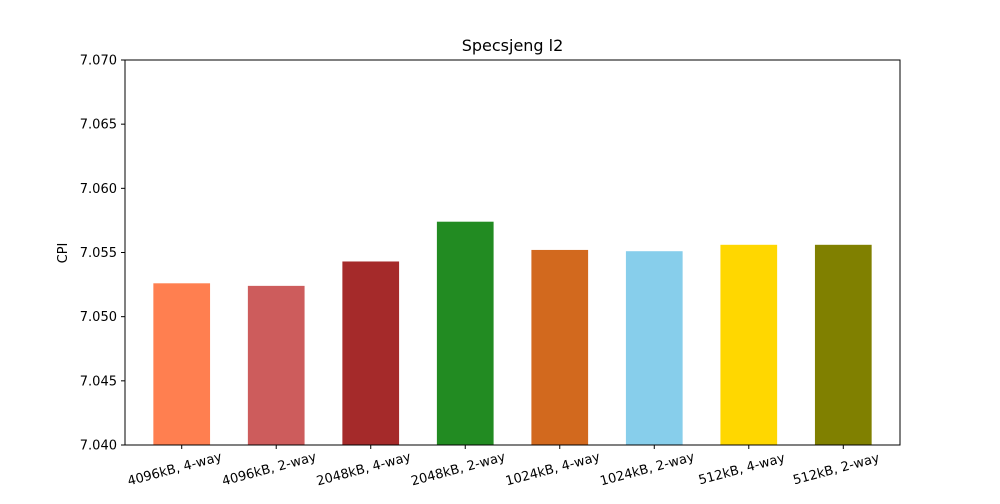 This screenshot has height=504, width=1000. I want to click on y-ticks-layer: 7.040 7.045 7.050 7.055 7.060 7.065 7.070, so click(102, 254).